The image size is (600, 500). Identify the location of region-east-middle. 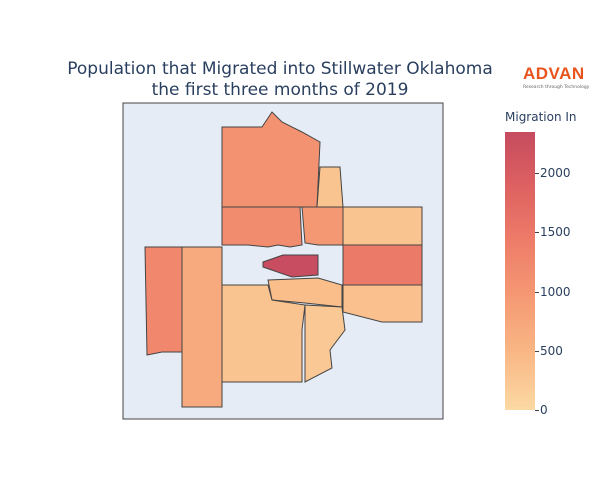
(382, 265).